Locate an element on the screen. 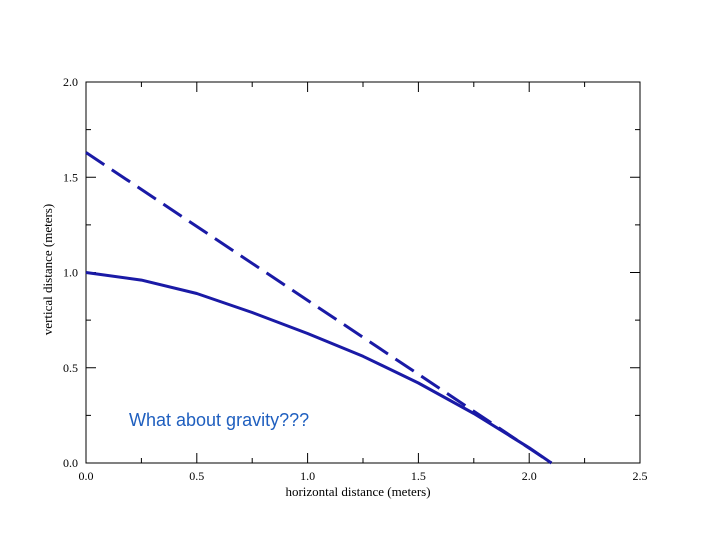  y-tick-label: 2.0 is located at coordinates (70, 82).